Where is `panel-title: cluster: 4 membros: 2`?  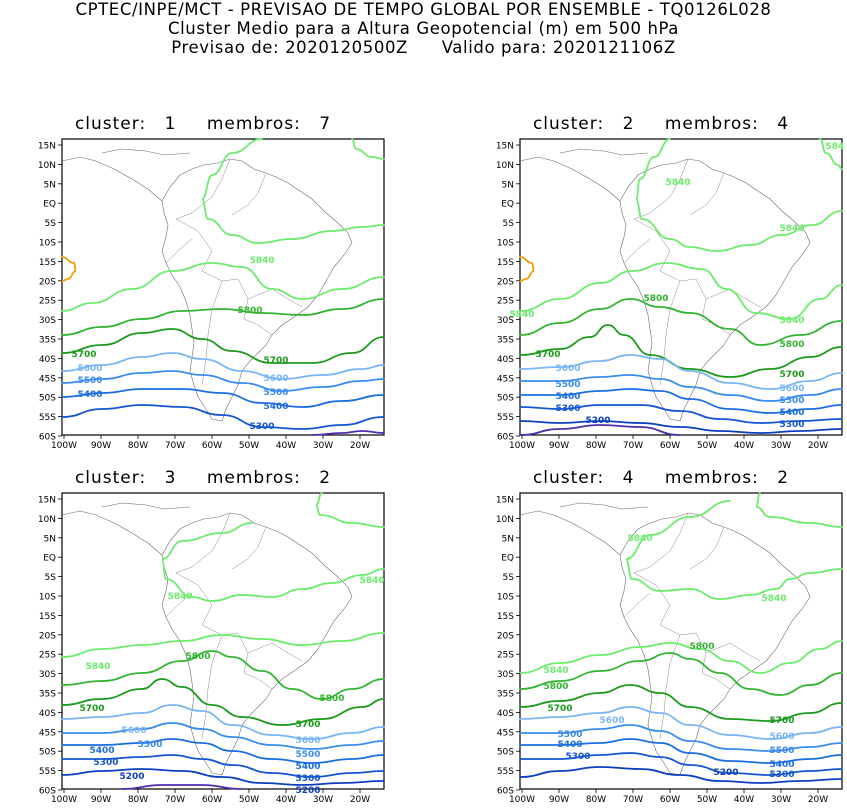 panel-title: cluster: 4 membros: 2 is located at coordinates (661, 478).